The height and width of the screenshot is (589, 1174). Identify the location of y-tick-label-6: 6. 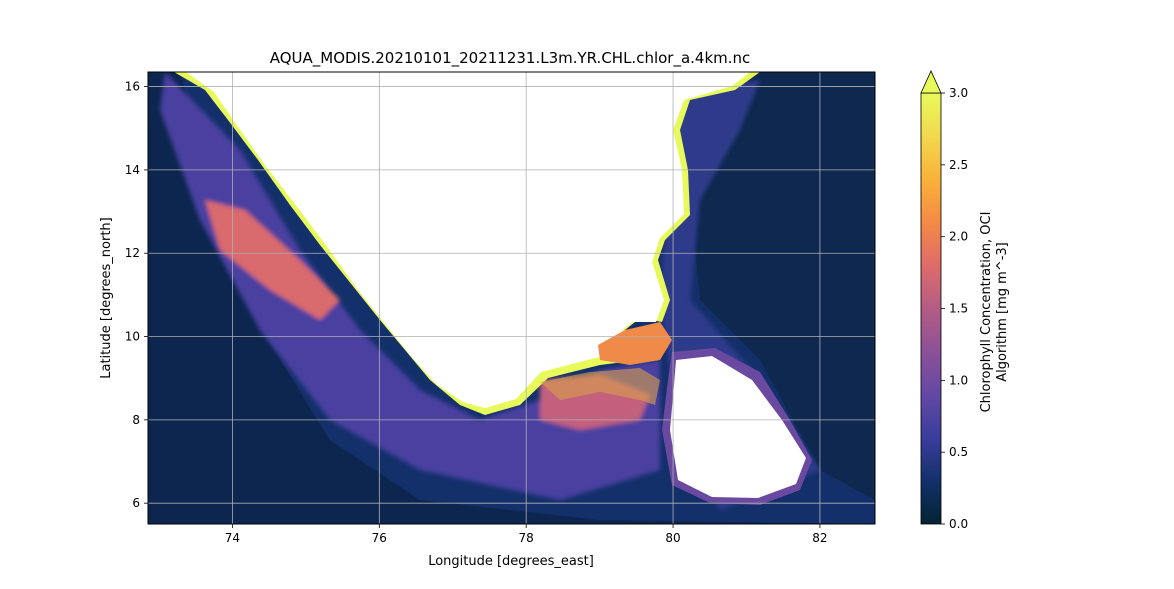
(136, 503).